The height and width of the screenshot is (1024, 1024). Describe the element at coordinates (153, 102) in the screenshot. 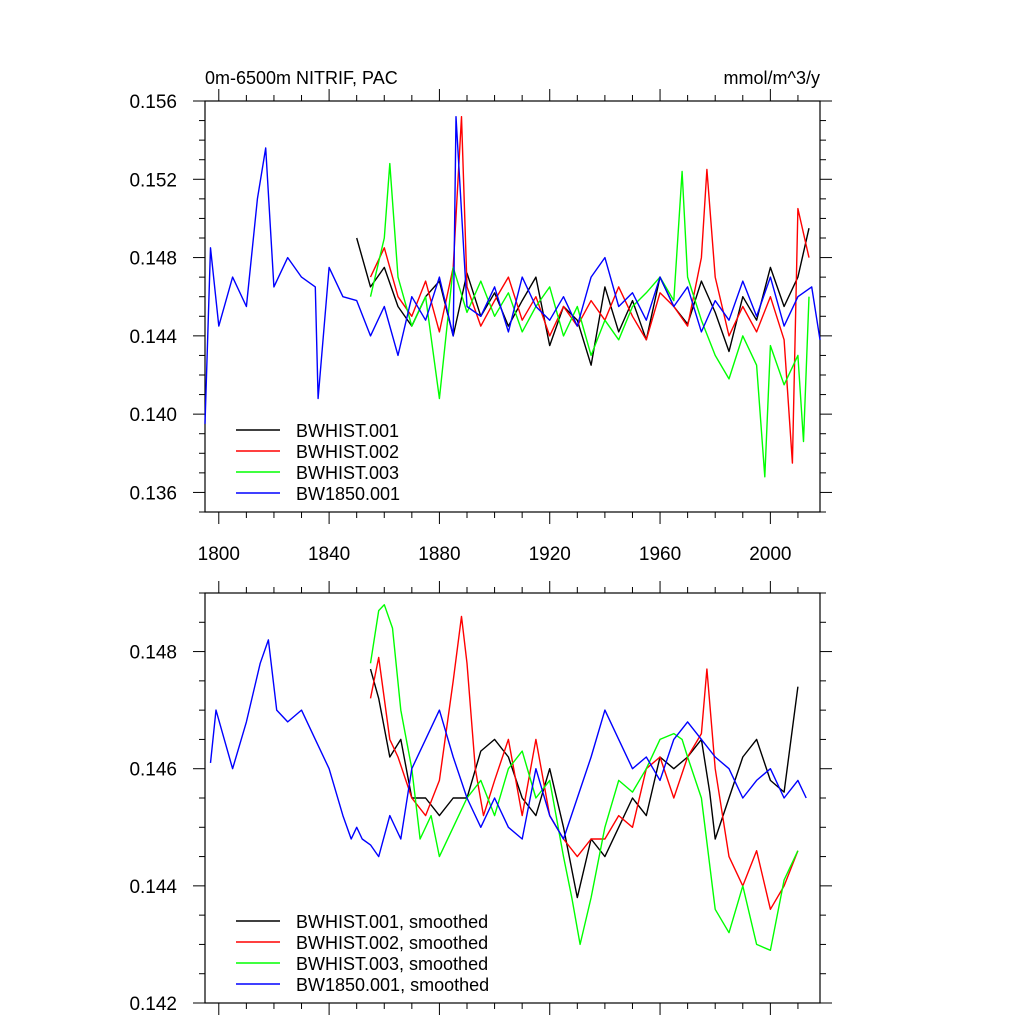

I see `y-tick-label: 0.156` at that location.